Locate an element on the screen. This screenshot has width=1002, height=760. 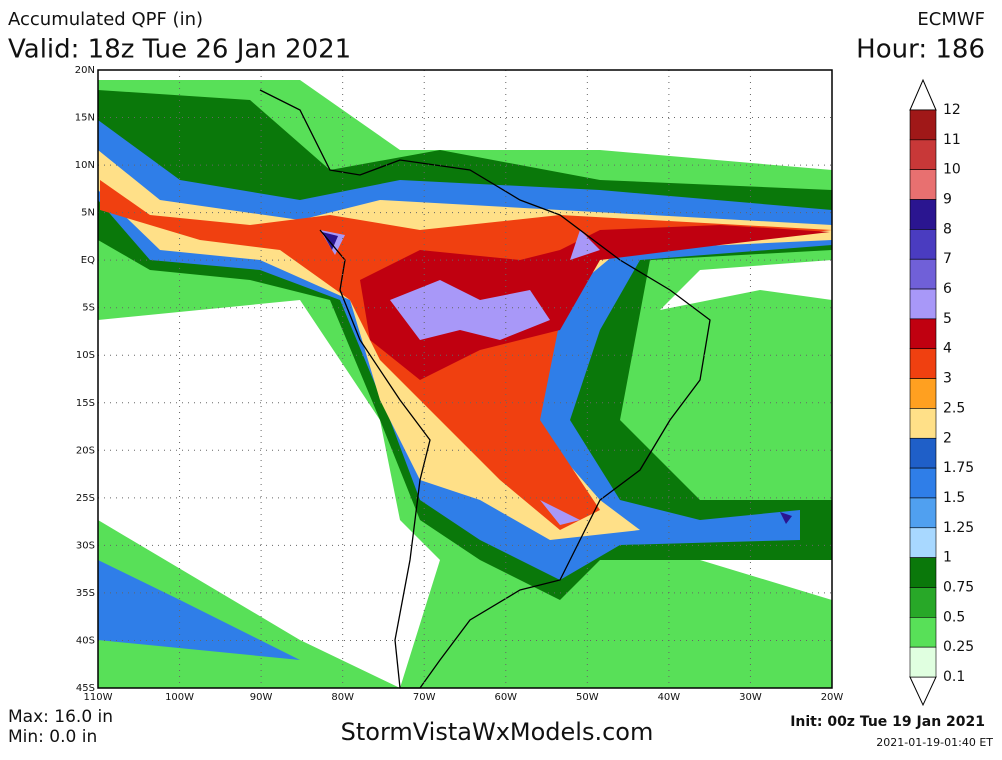
legend-label: 7 is located at coordinates (947, 259).